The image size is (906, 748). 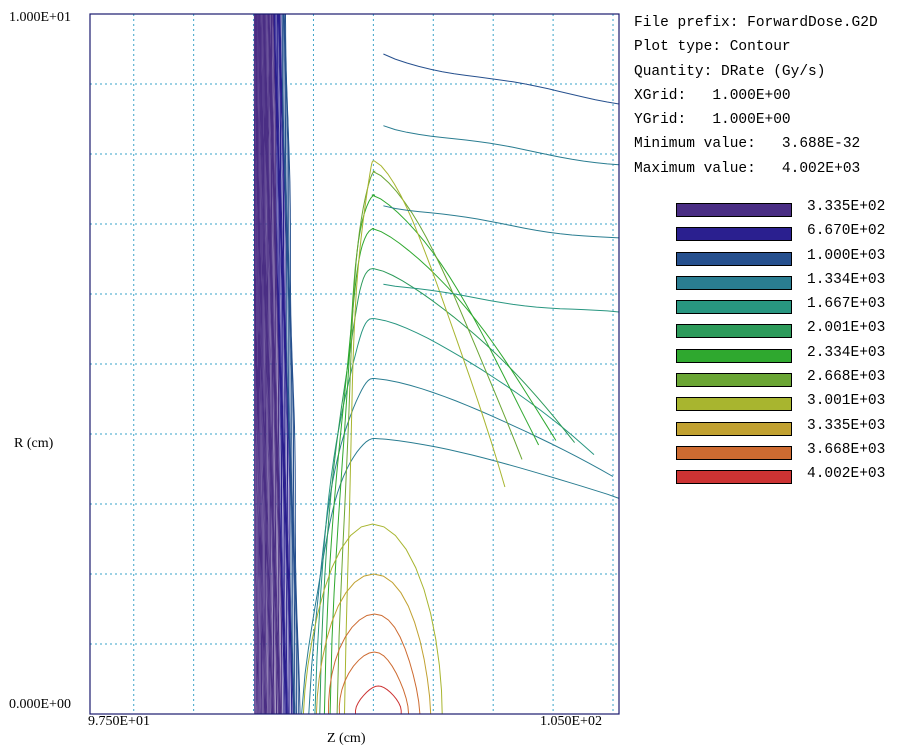 What do you see at coordinates (846, 255) in the screenshot?
I see `legend-label: 1.000E+03` at bounding box center [846, 255].